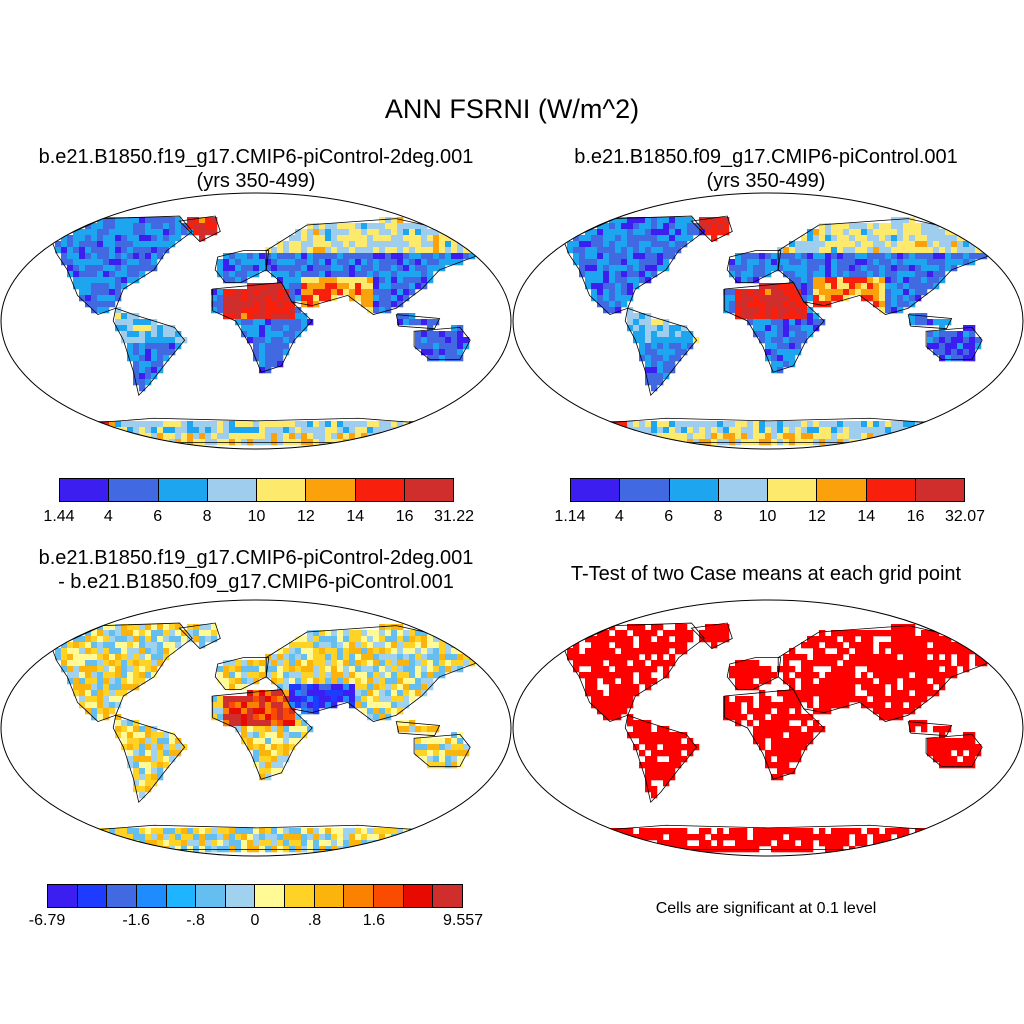 The height and width of the screenshot is (1024, 1024). Describe the element at coordinates (463, 920) in the screenshot. I see `colorbar-tick-label: 9.557` at that location.